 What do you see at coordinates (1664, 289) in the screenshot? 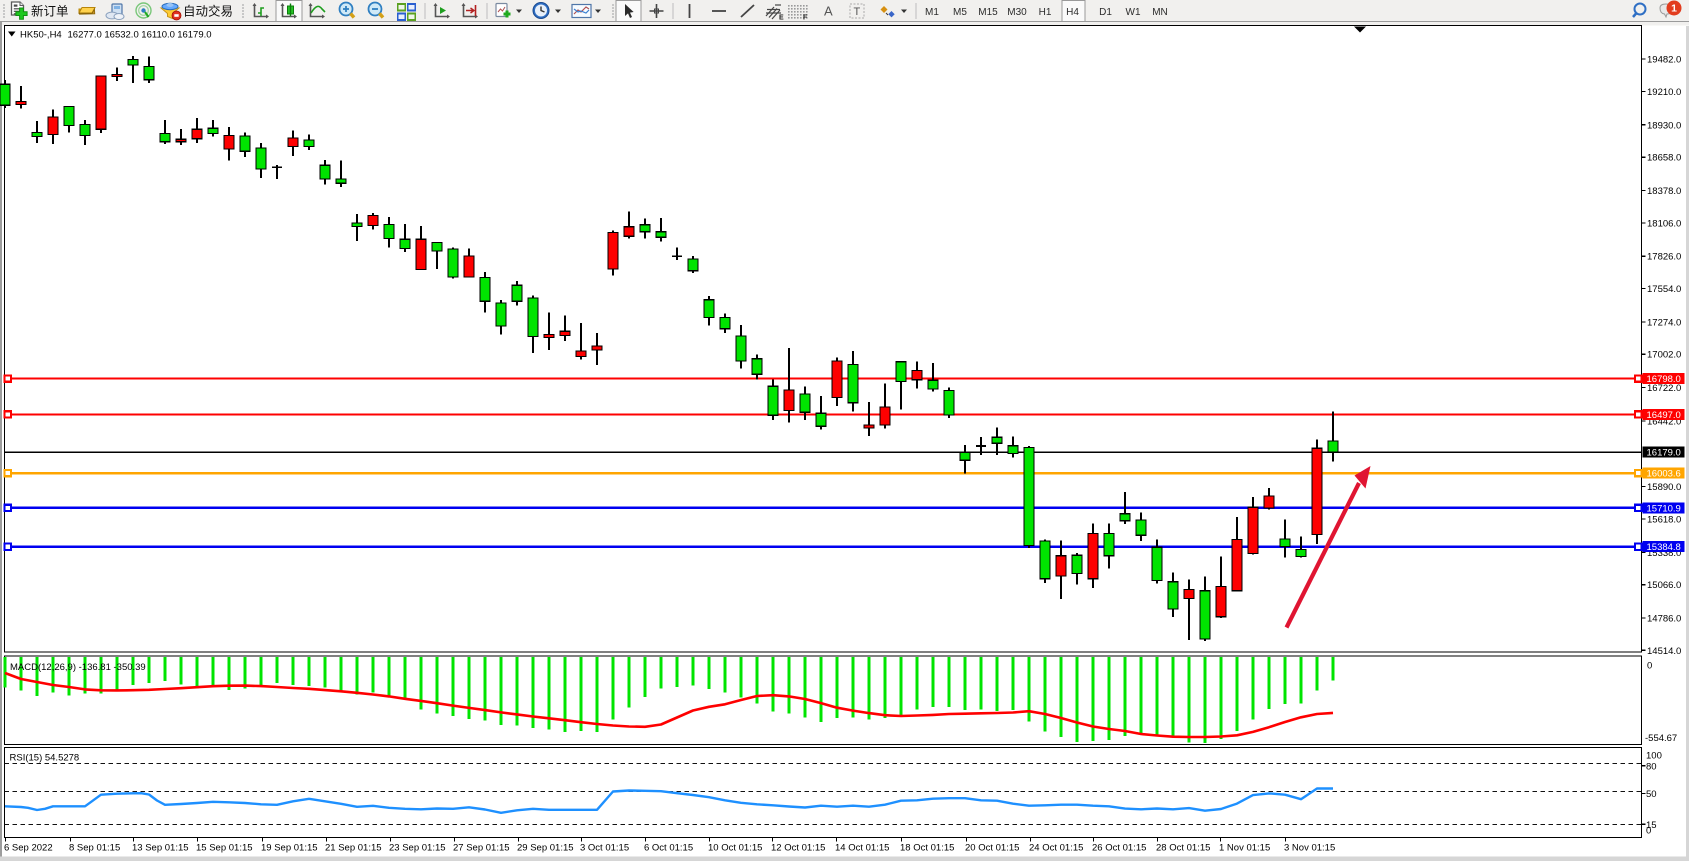
I see `svg-text: 17554.0` at bounding box center [1664, 289].